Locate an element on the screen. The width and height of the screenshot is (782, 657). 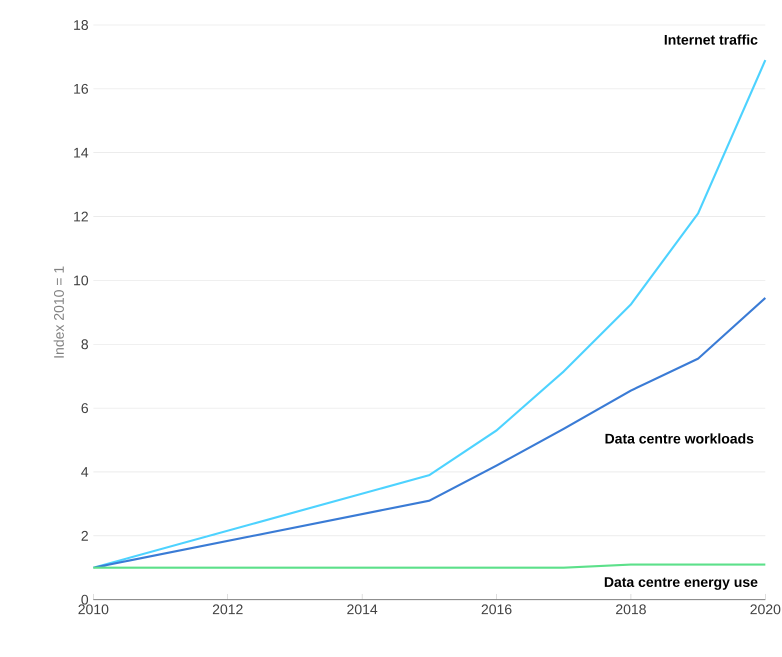
x-tick-label: 2010 is located at coordinates (93, 609).